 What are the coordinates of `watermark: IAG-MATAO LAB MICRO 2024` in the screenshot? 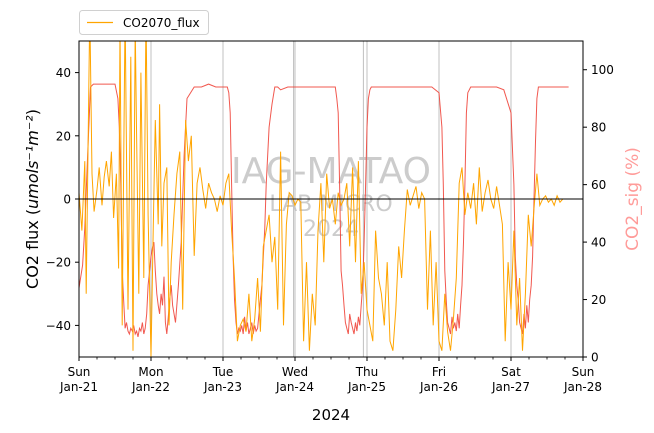 It's located at (331, 196).